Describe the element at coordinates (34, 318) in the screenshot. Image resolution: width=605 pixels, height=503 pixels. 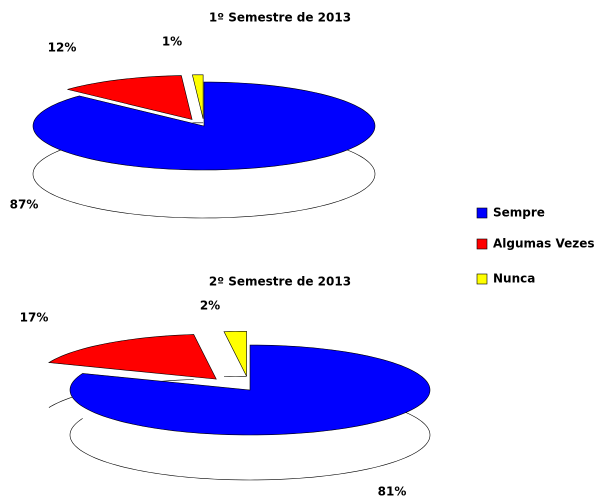
I see `data-label: 17%` at that location.